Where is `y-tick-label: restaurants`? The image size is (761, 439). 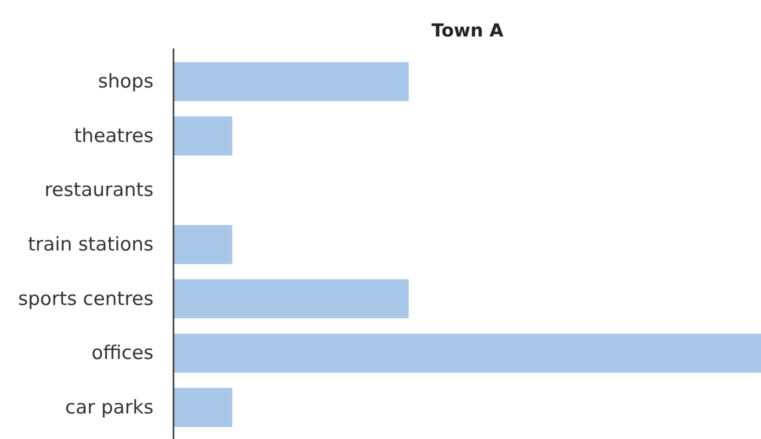 y-tick-label: restaurants is located at coordinates (99, 190).